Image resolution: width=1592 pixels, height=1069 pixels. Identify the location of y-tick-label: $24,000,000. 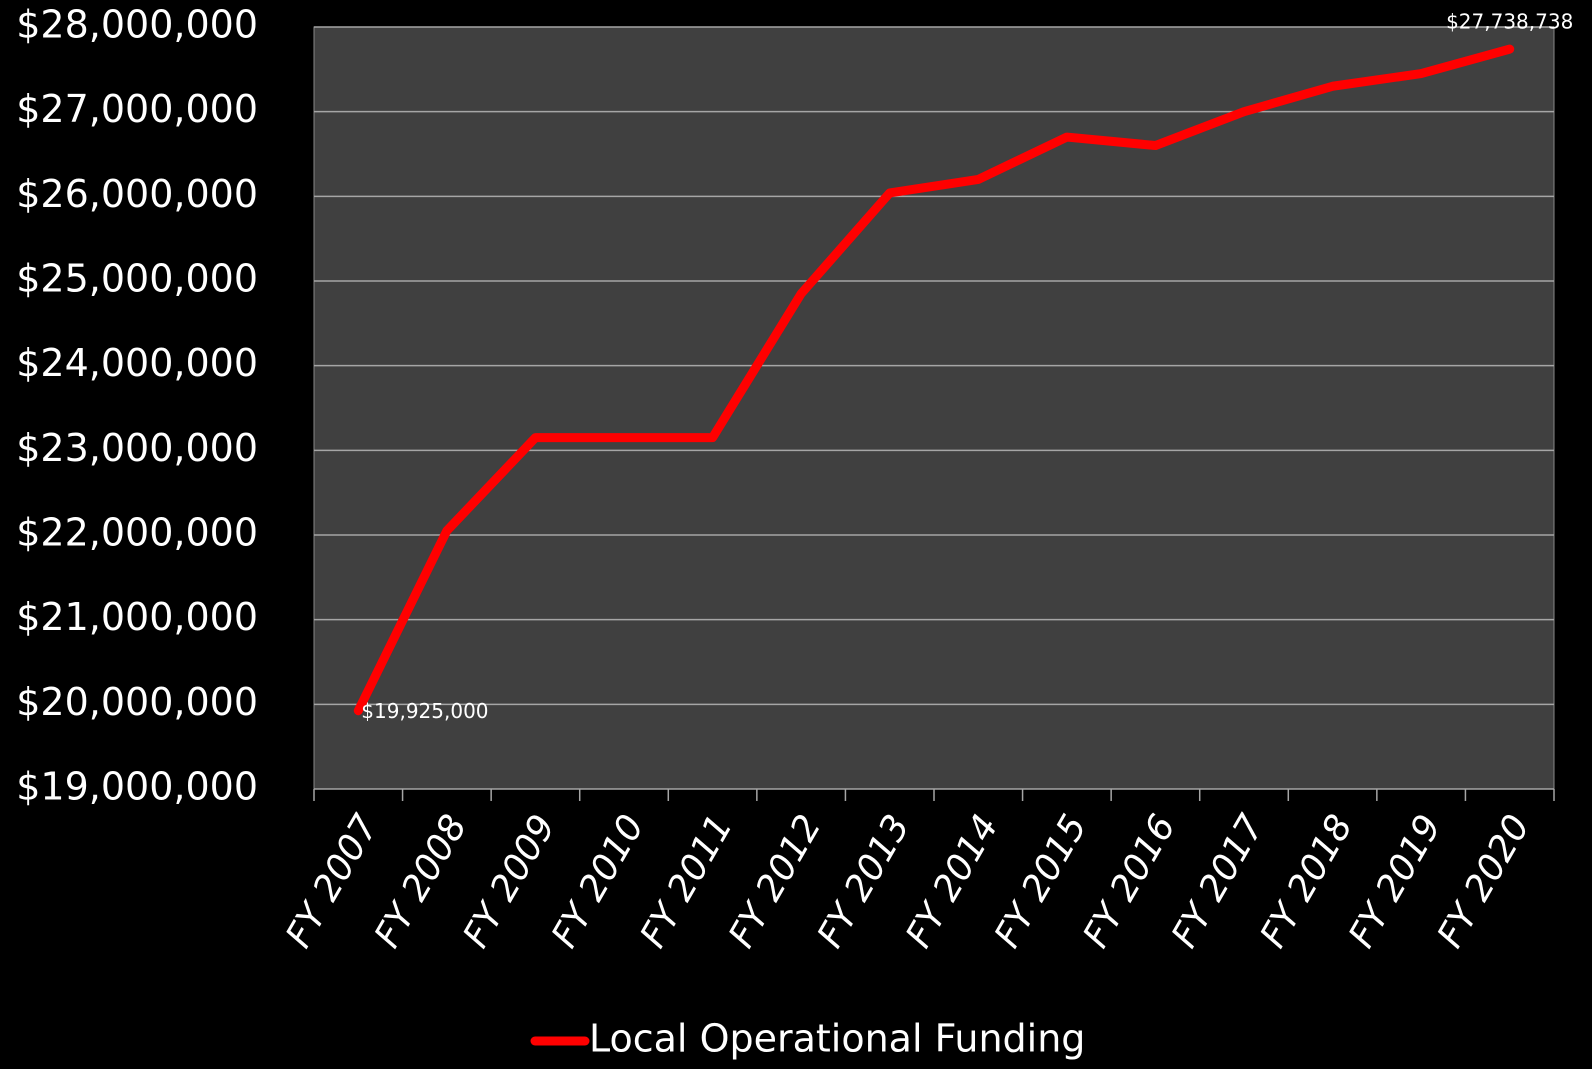
(137, 363).